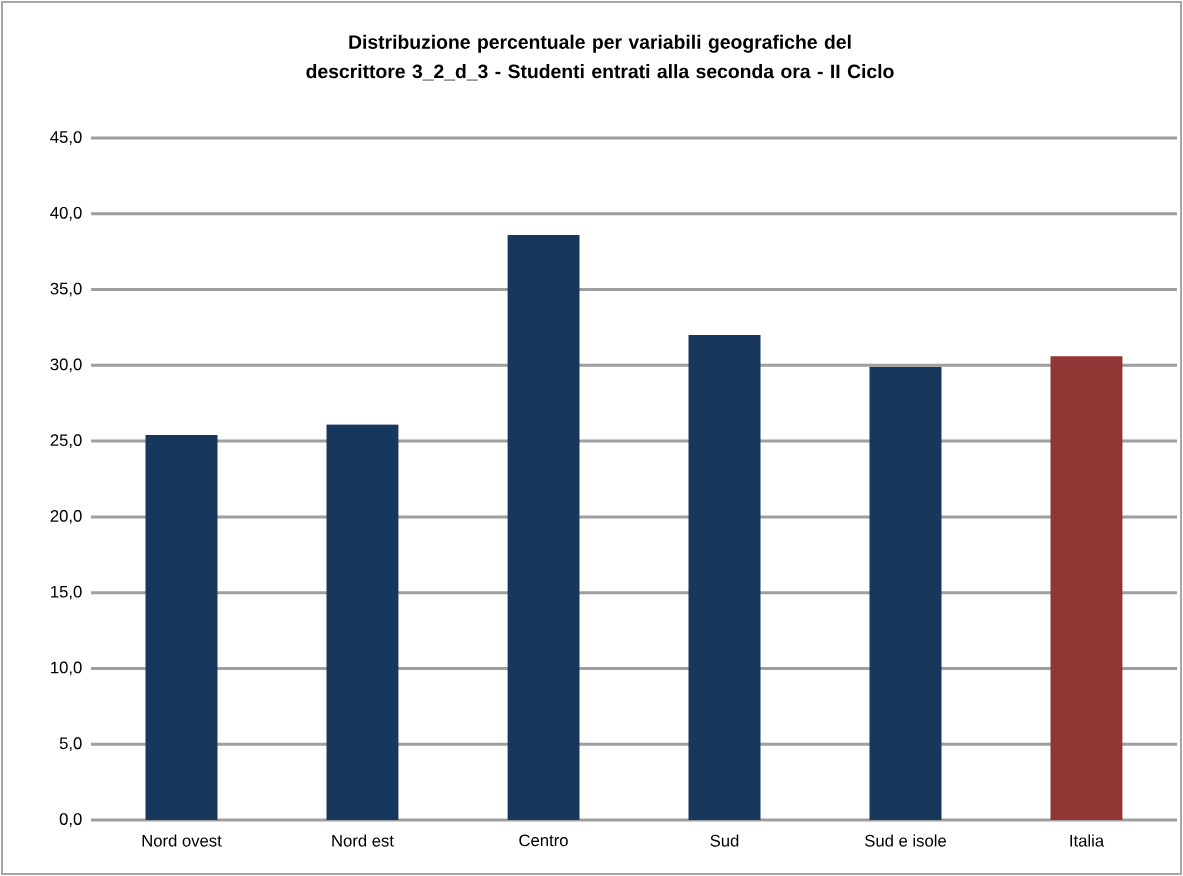  Describe the element at coordinates (1087, 840) in the screenshot. I see `x-tick-label: Italia` at that location.